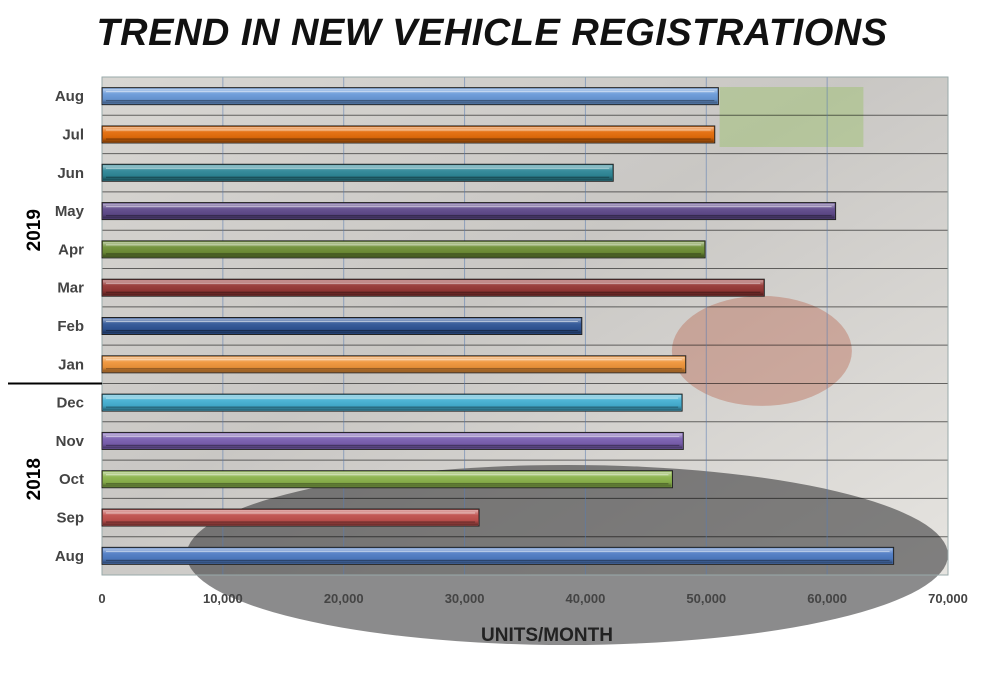 The image size is (984, 683). Describe the element at coordinates (465, 598) in the screenshot. I see `x-tick-label: 30,000` at that location.